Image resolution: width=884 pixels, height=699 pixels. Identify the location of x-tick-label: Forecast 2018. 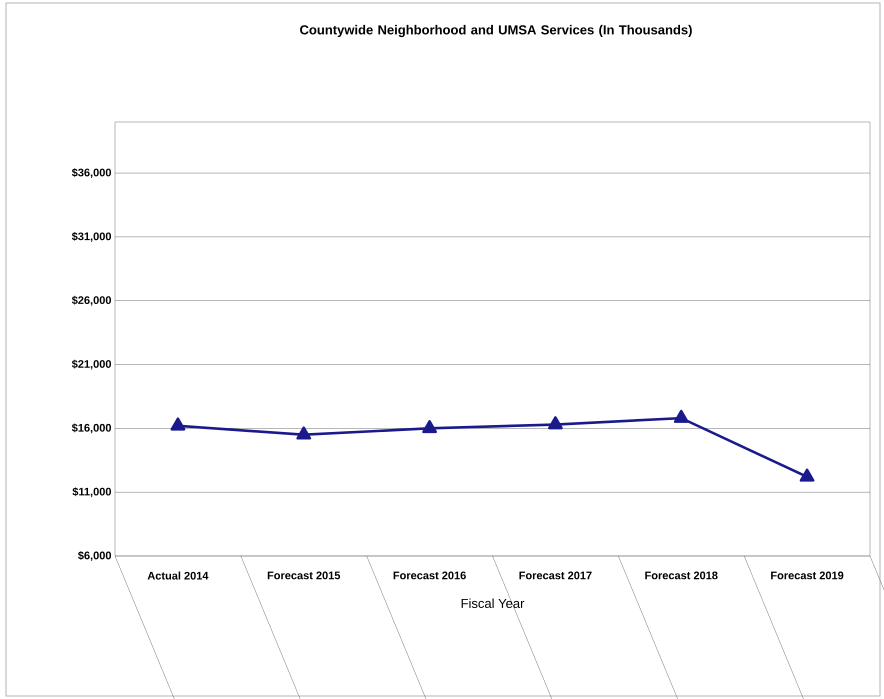
(681, 576).